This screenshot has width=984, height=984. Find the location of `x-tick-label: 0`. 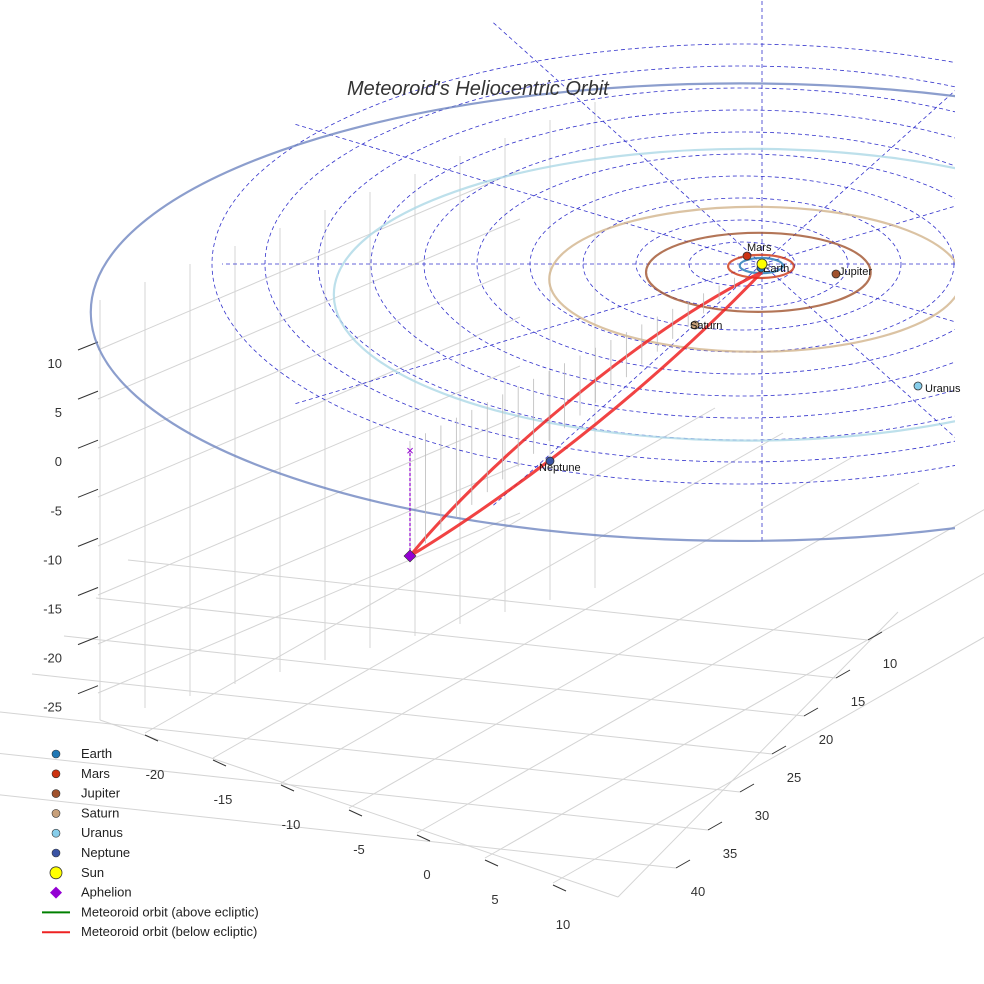

x-tick-label: 0 is located at coordinates (426, 874).